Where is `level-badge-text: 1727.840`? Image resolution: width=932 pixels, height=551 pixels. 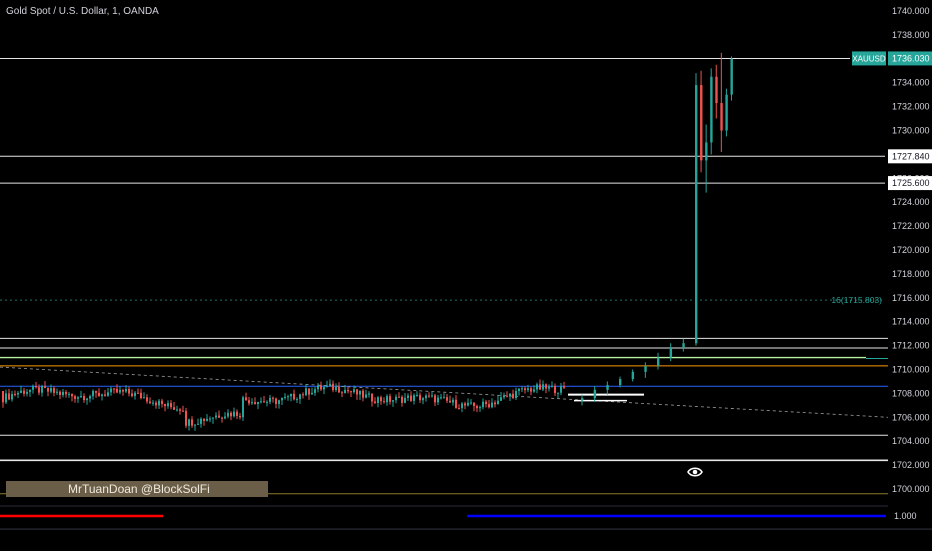
level-badge-text: 1727.840 is located at coordinates (911, 156).